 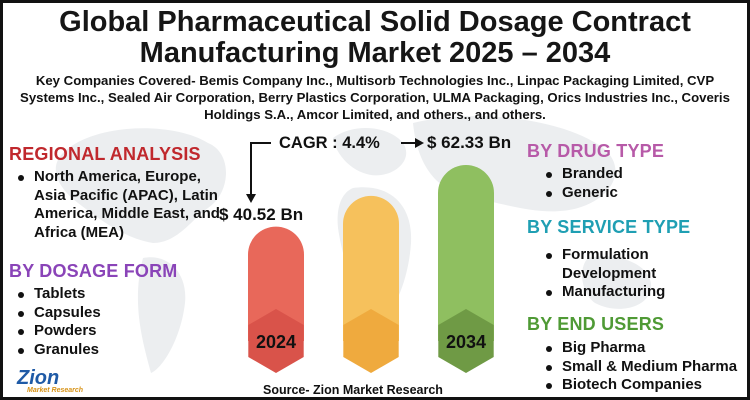 I want to click on service-type-list: Formulation Development Manufacturing, so click(x=621, y=274).